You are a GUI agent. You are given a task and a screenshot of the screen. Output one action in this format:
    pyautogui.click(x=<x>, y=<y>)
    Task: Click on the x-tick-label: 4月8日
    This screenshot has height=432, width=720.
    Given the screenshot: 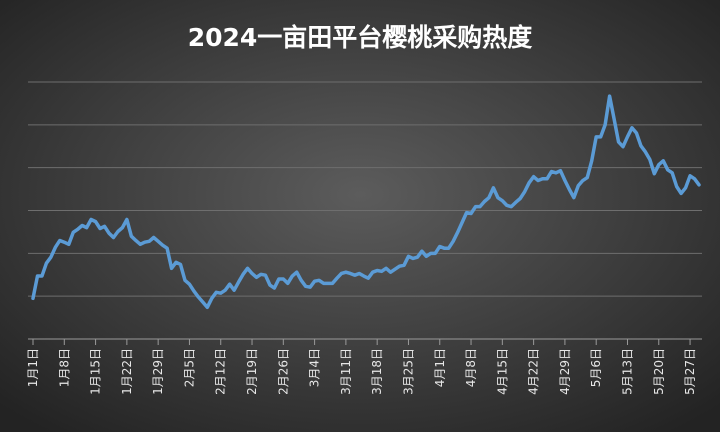 What is the action you would take?
    pyautogui.click(x=471, y=367)
    